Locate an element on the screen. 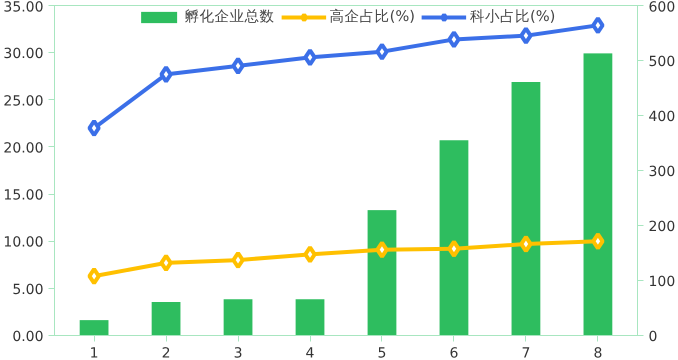  x-tick-label: 3 is located at coordinates (238, 353).